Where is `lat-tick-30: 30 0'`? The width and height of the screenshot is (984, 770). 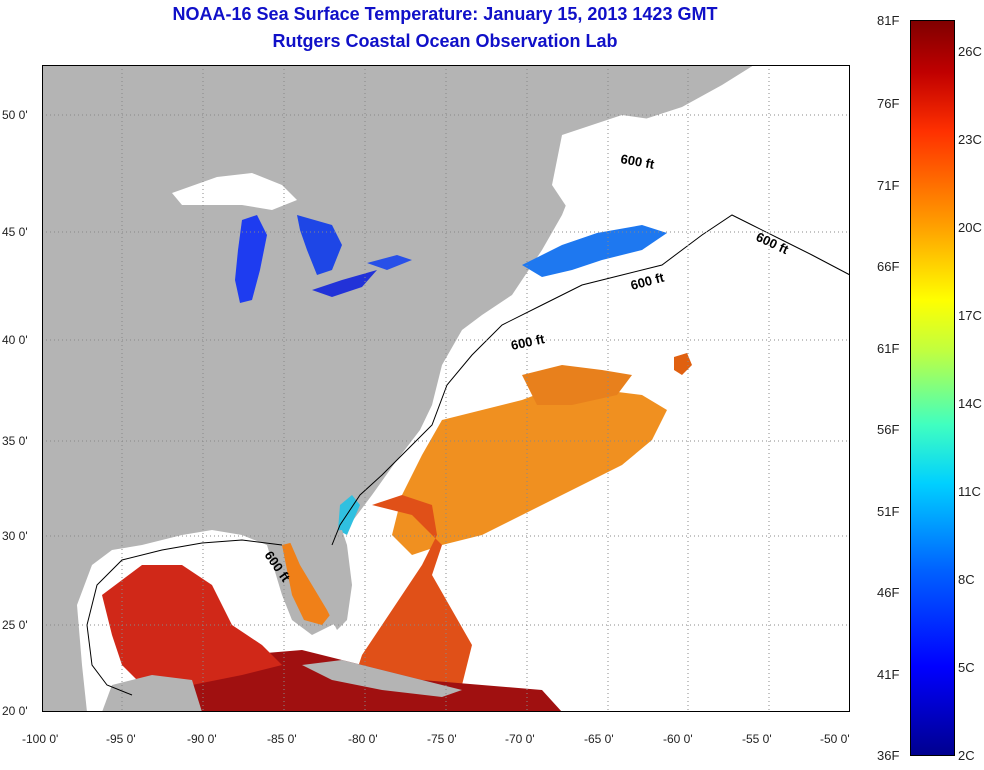
lat-tick-30: 30 0' is located at coordinates (15, 536).